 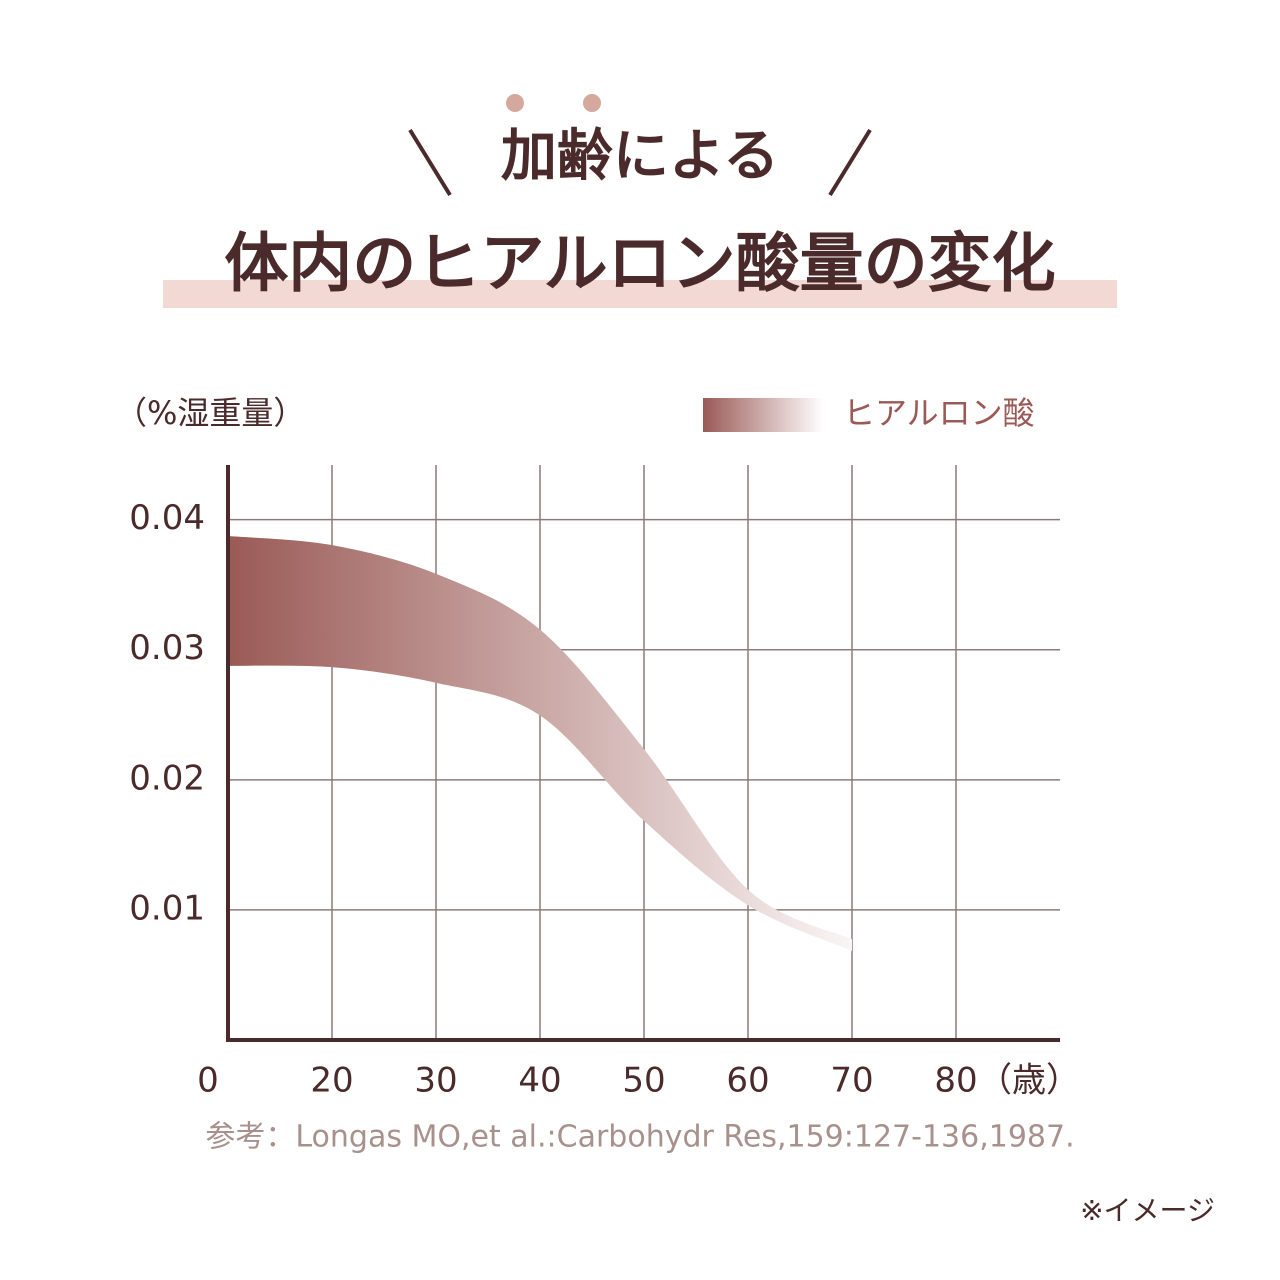 I want to click on legend-label: ヒアルロン酸, so click(x=939, y=413).